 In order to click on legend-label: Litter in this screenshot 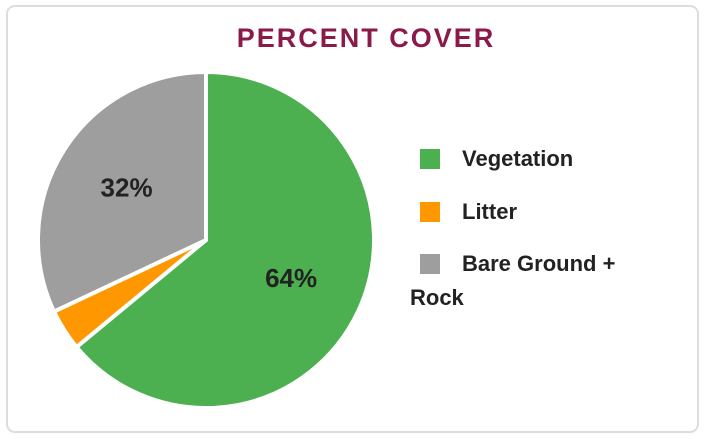, I will do `click(489, 211)`.